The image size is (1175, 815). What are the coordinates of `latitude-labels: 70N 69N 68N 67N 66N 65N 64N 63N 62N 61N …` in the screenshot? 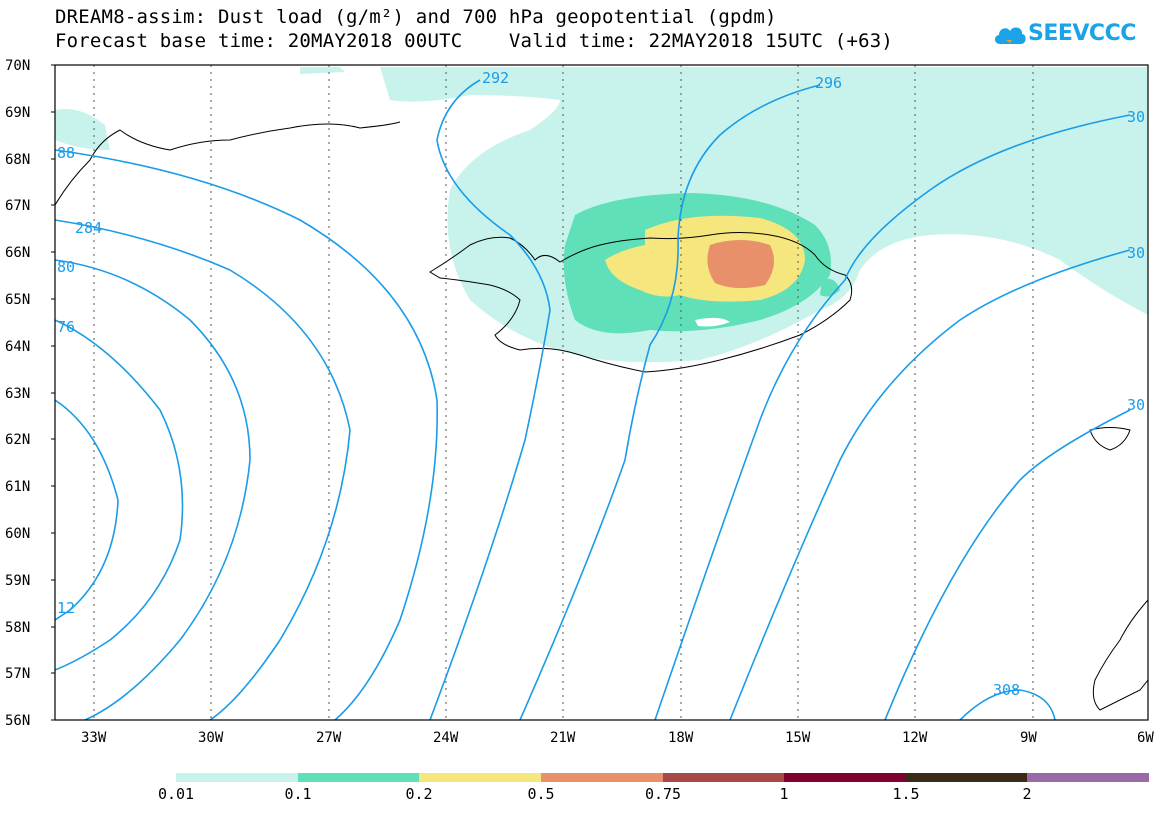 It's located at (17, 393).